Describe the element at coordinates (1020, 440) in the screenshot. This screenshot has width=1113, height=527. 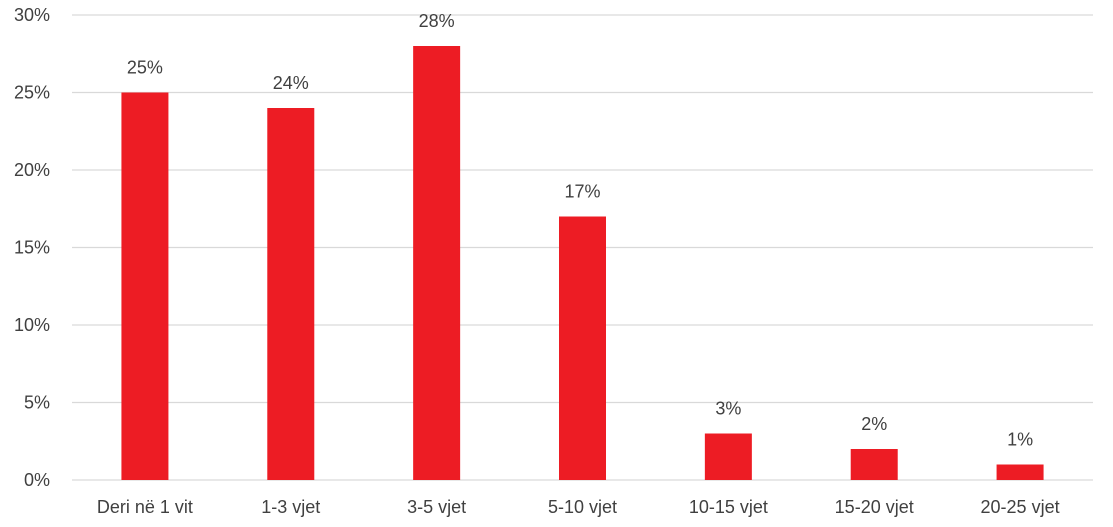
I see `data-label: 1%` at that location.